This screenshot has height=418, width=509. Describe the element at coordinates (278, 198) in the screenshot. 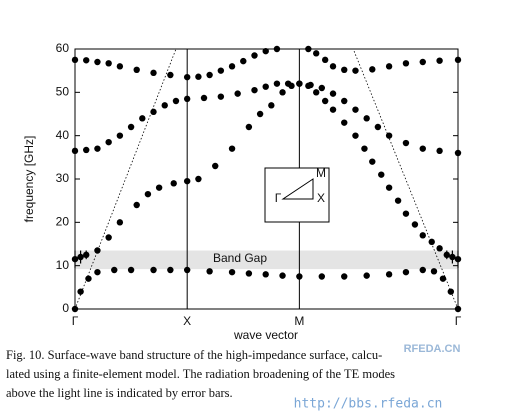

I see `inset-gamma: Γ` at that location.